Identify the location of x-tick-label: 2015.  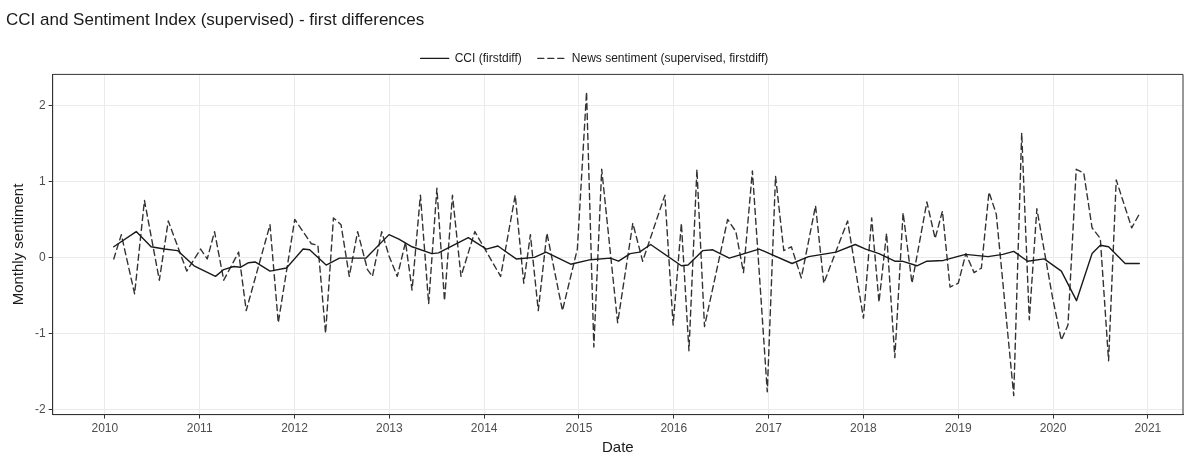
(579, 428).